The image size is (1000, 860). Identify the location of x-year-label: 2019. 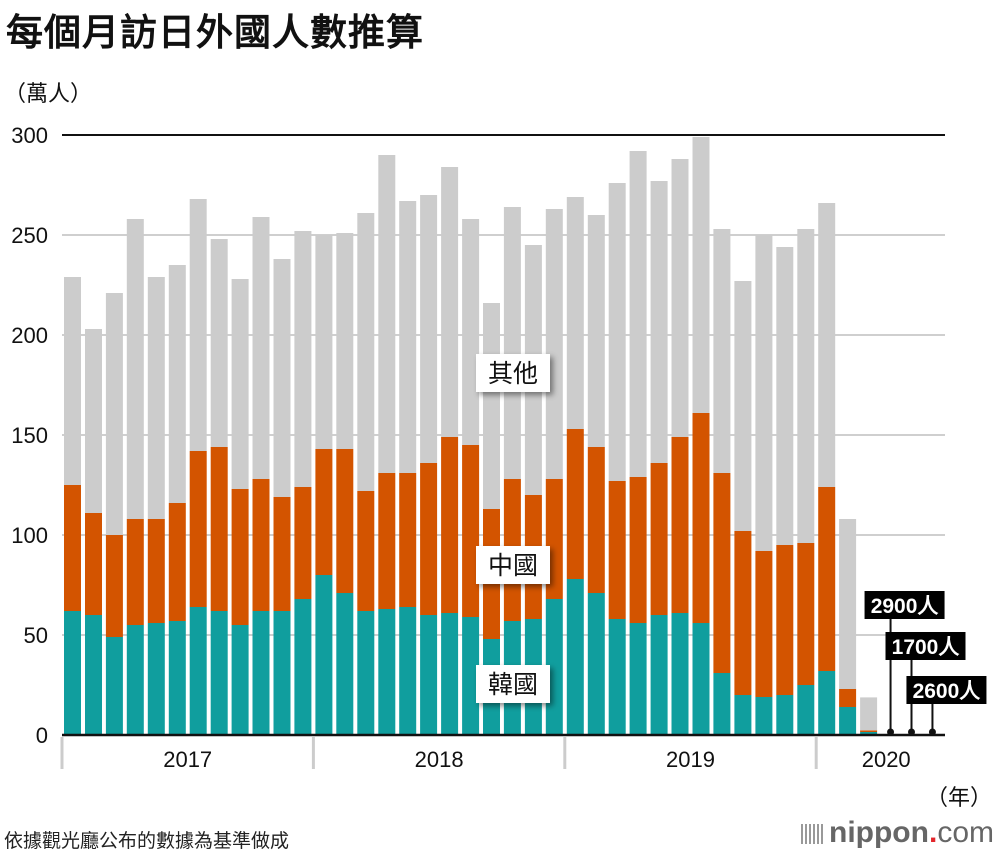
(690, 759).